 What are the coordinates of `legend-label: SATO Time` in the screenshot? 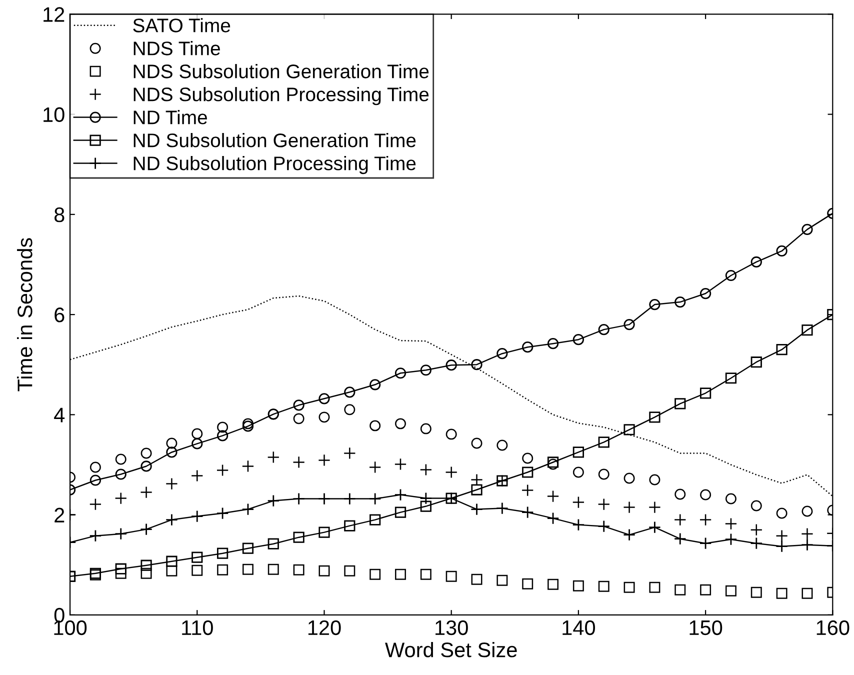 It's located at (181, 25).